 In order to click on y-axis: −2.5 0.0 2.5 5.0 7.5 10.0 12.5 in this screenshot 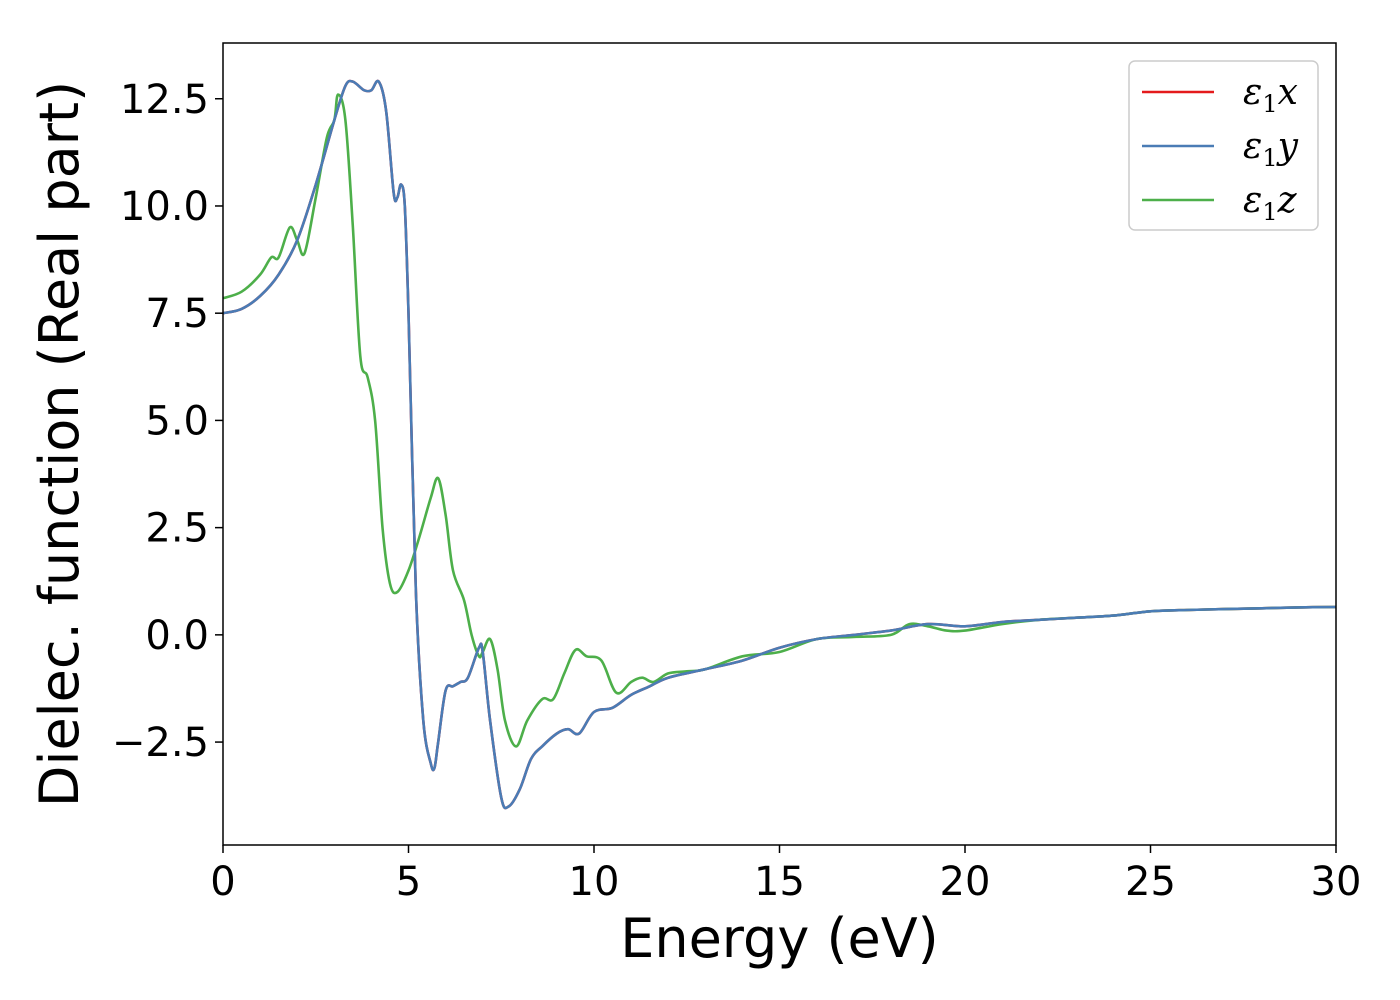, I will do `click(167, 421)`.